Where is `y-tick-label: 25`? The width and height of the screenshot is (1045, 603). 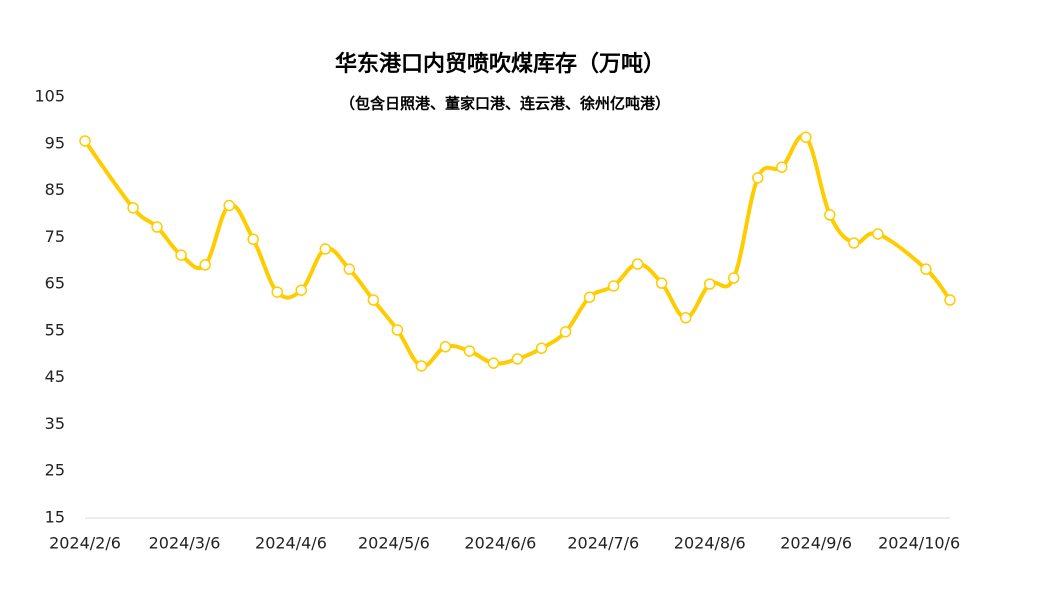 y-tick-label: 25 is located at coordinates (55, 470).